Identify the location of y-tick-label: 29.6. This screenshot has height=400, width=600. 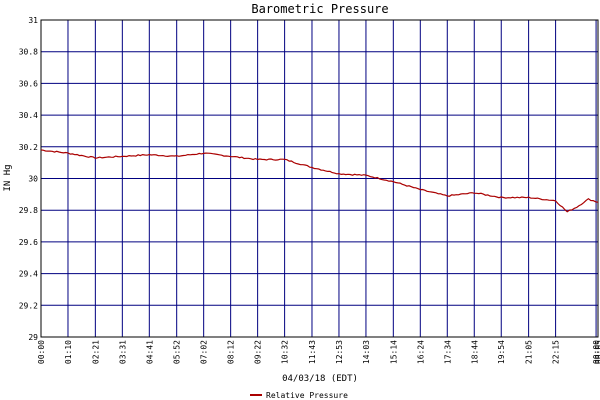
(28, 242).